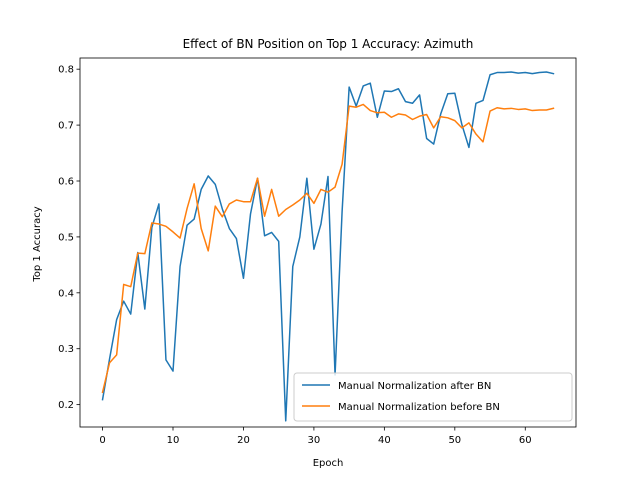 The image size is (640, 480). I want to click on y-tick-label: 0.7, so click(66, 126).